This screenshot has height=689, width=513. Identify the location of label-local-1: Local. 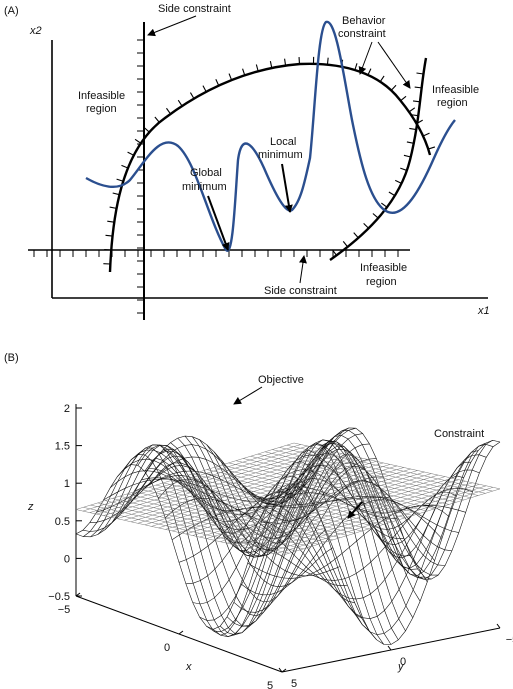
(283, 142).